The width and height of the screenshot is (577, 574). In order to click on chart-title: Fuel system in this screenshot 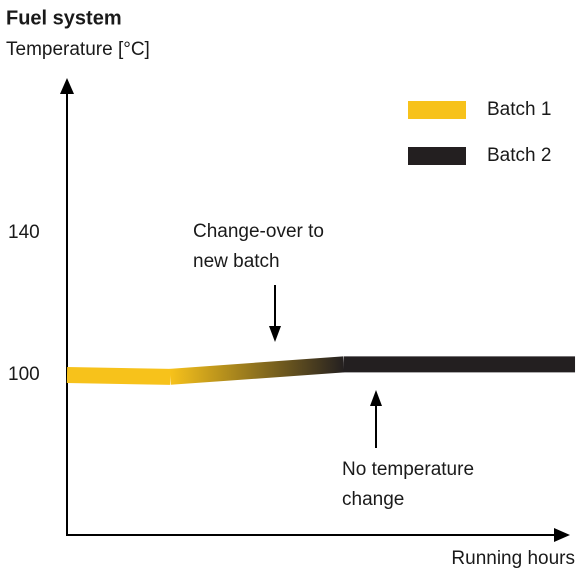, I will do `click(64, 18)`.